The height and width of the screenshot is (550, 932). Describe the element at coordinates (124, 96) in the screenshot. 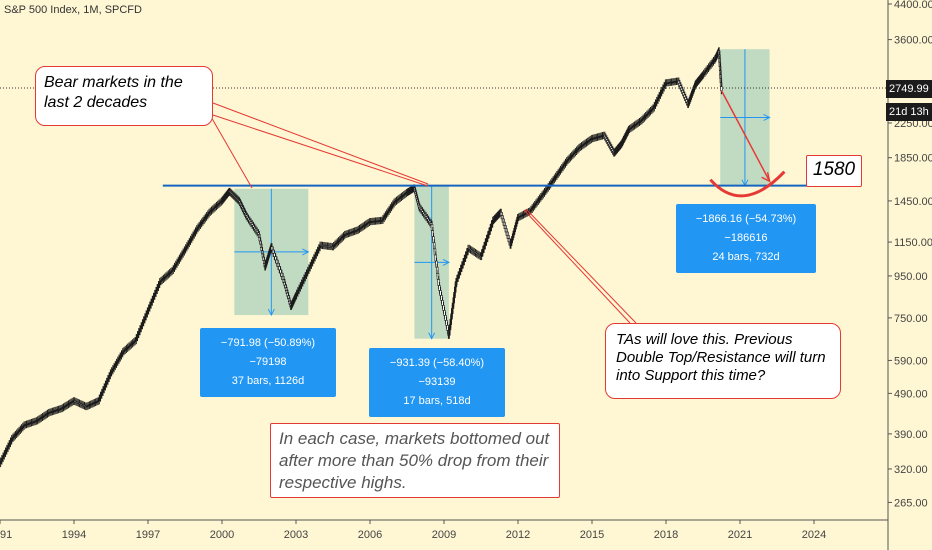

I see `bear-markets-callout: Bear markets in the last 2 decades` at that location.